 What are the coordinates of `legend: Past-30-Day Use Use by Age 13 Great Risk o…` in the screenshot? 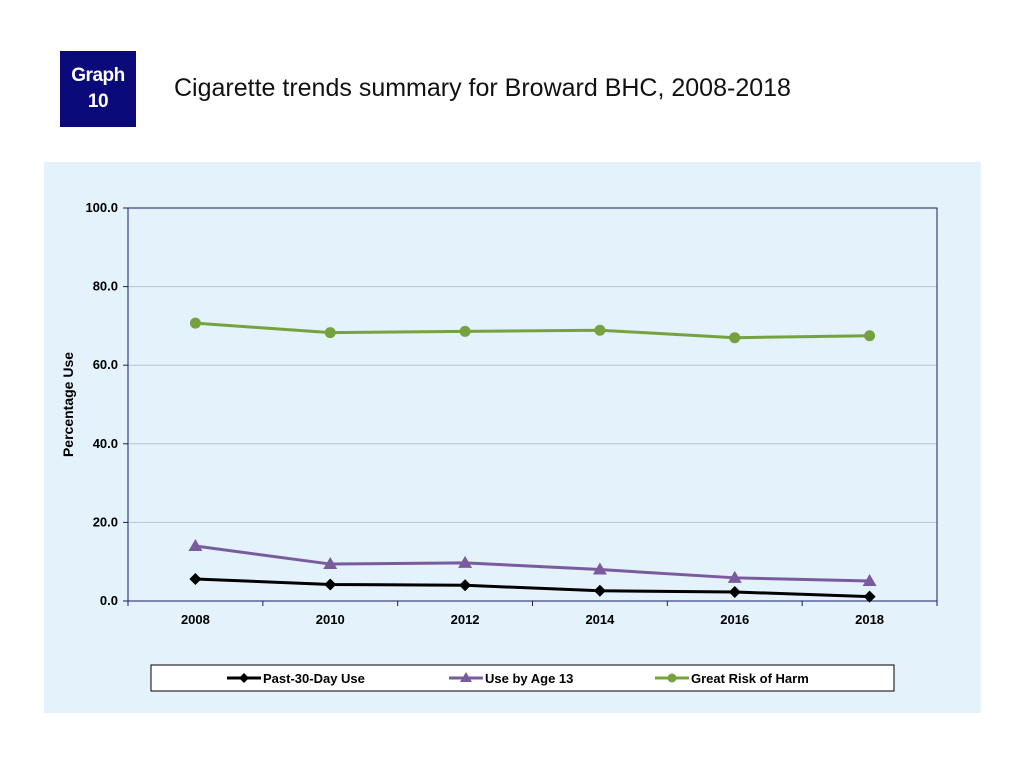 It's located at (522, 678).